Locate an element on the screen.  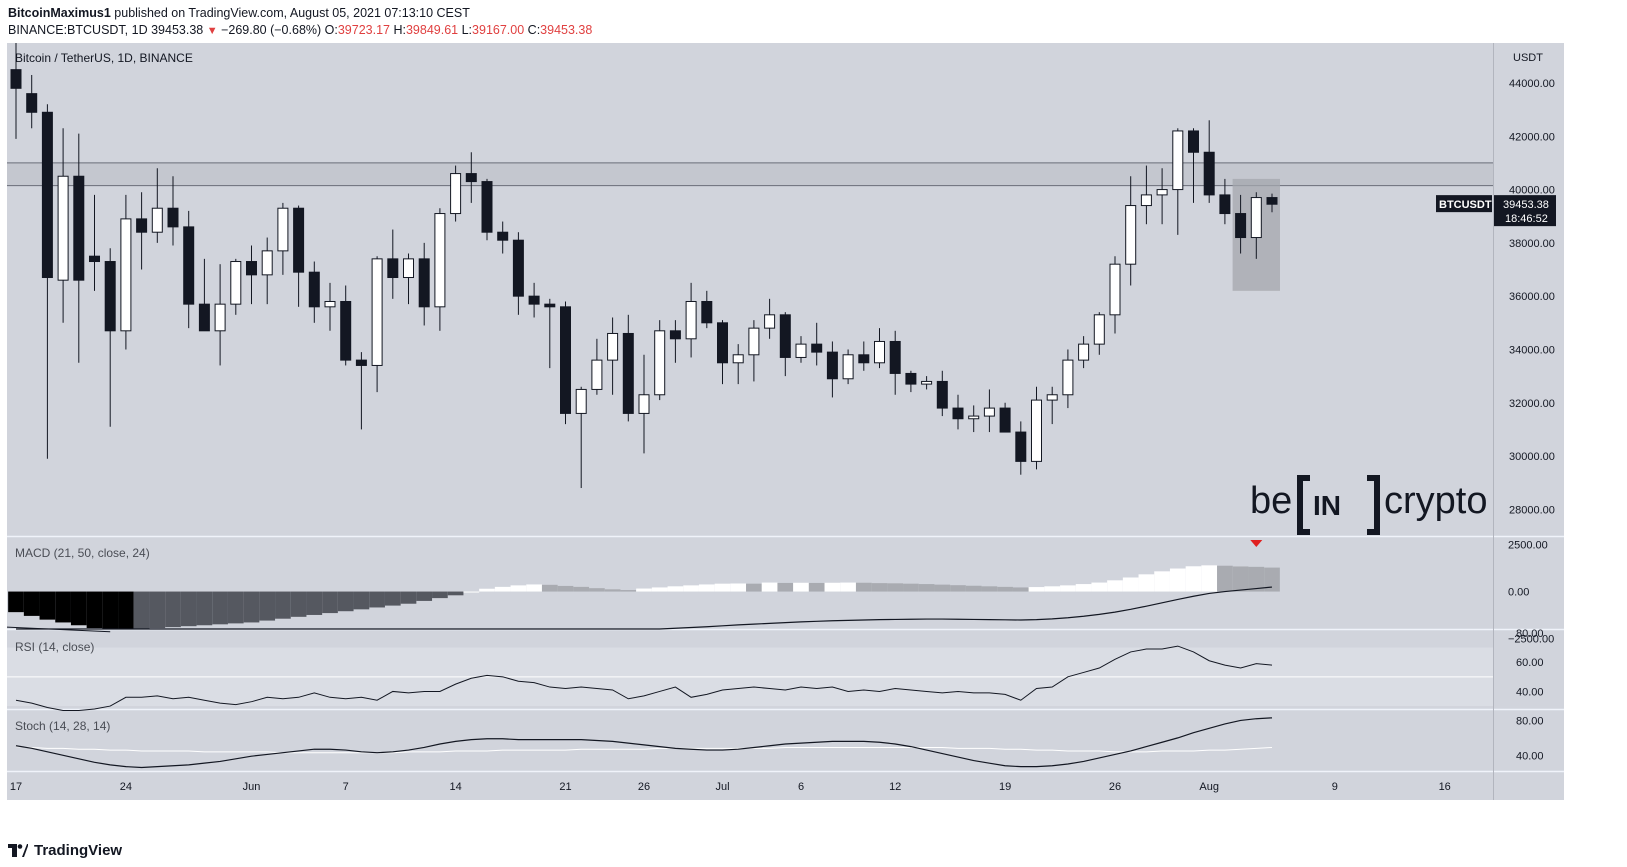
last-price: 39453.38 is located at coordinates (177, 30).